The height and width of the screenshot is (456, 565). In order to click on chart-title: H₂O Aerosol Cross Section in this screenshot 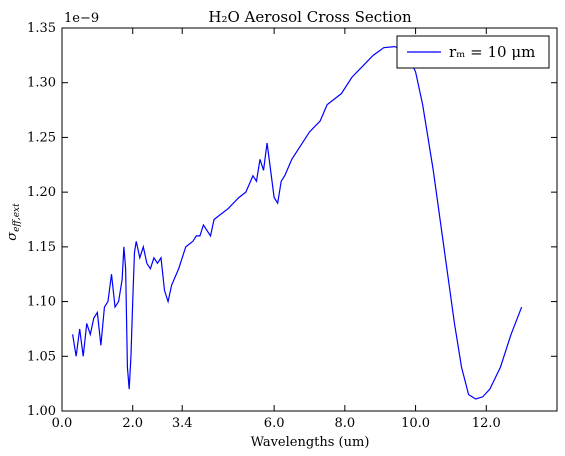, I will do `click(310, 17)`.